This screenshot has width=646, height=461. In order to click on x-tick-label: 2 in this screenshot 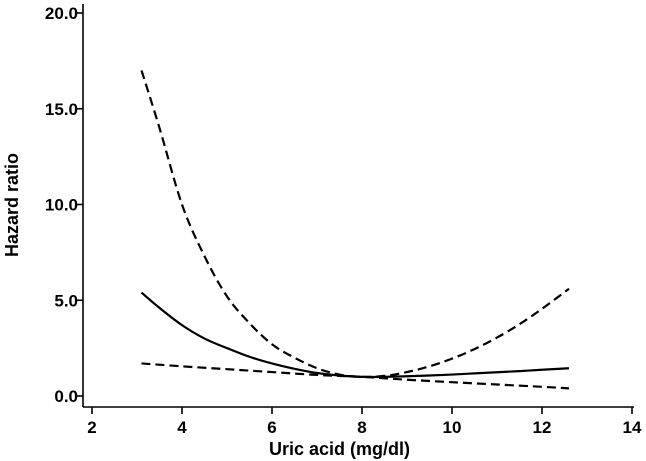, I will do `click(91, 427)`.